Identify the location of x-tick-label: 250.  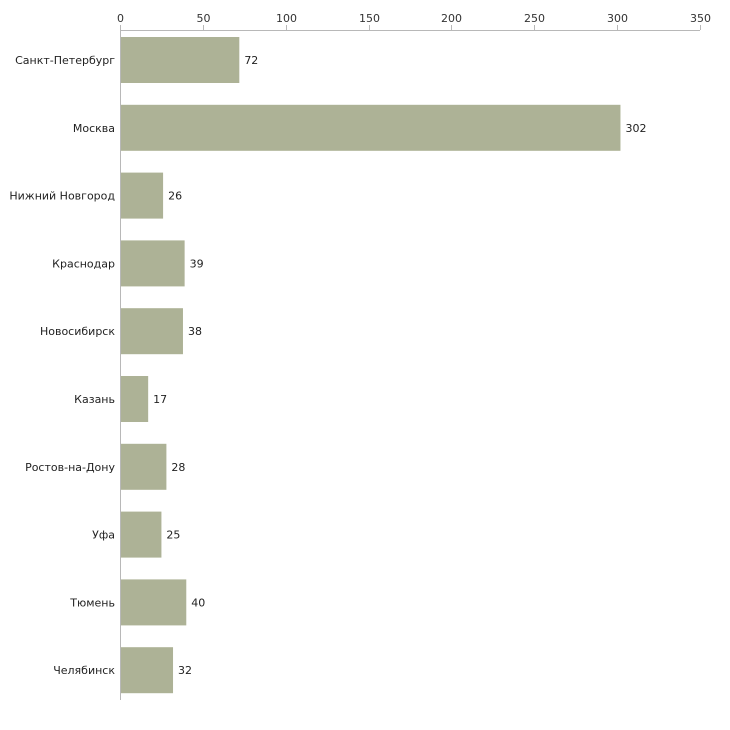
(534, 18).